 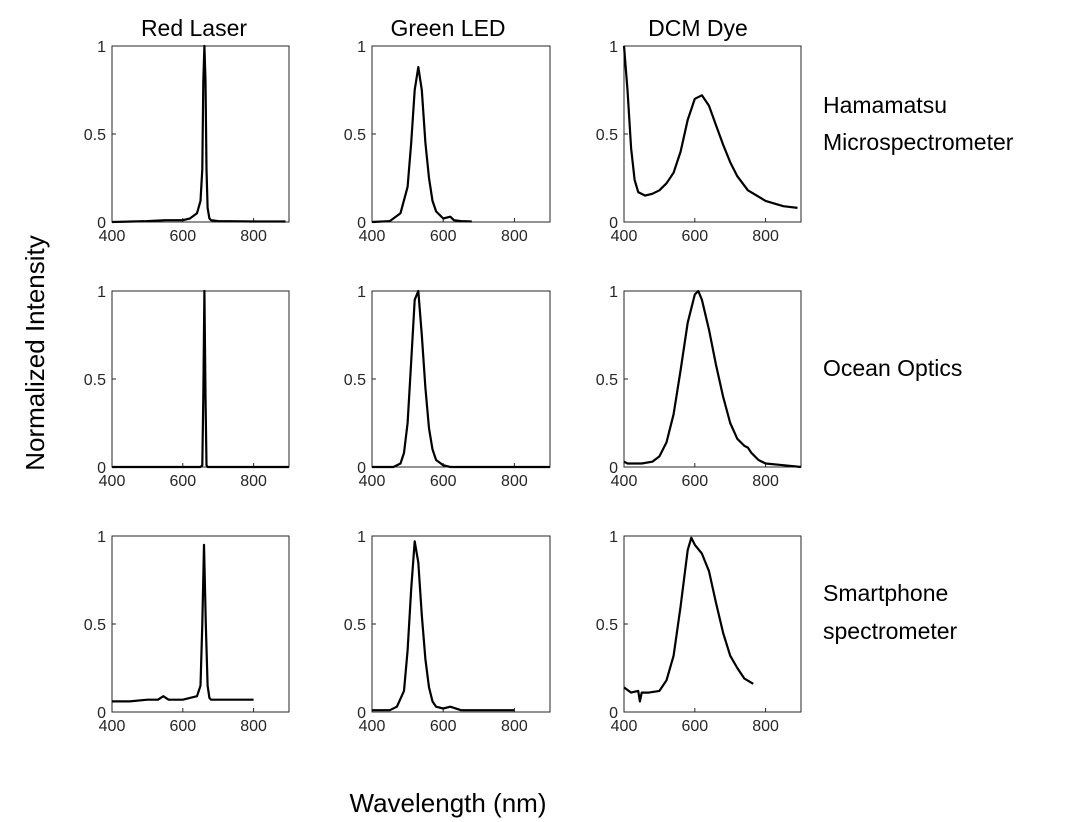 I want to click on column-title-red-laser: Red Laser, so click(x=194, y=28).